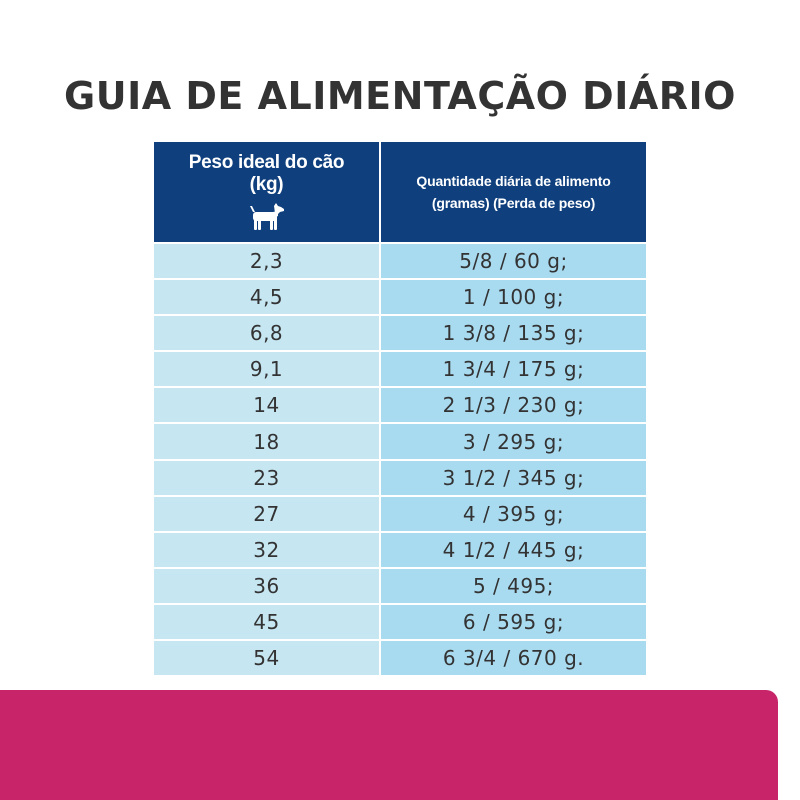 The height and width of the screenshot is (800, 800). I want to click on table-row: 45 6 / 595 g;, so click(400, 621).